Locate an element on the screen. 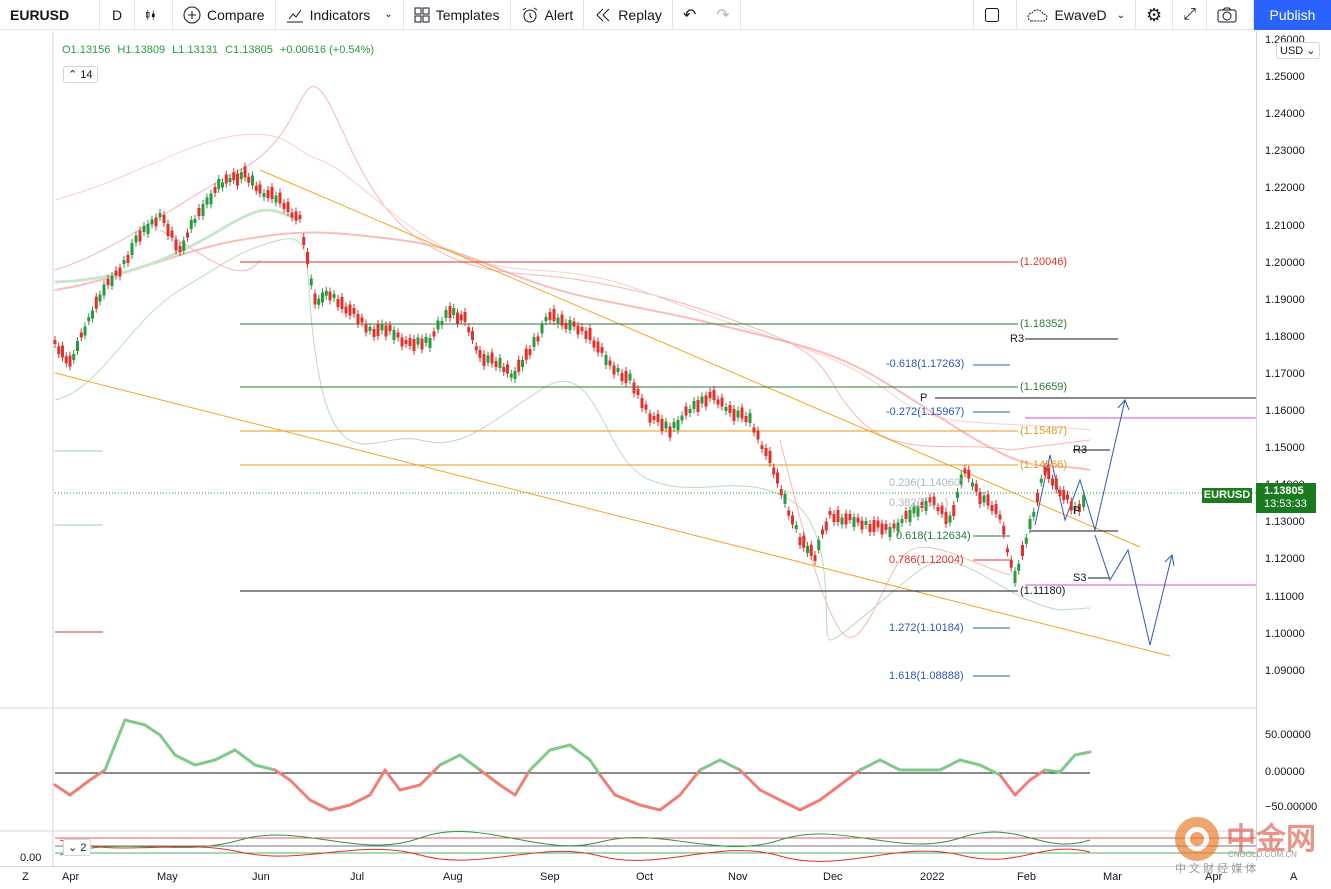 This screenshot has width=1331, height=889. indicators-label: Indicators is located at coordinates (340, 14).